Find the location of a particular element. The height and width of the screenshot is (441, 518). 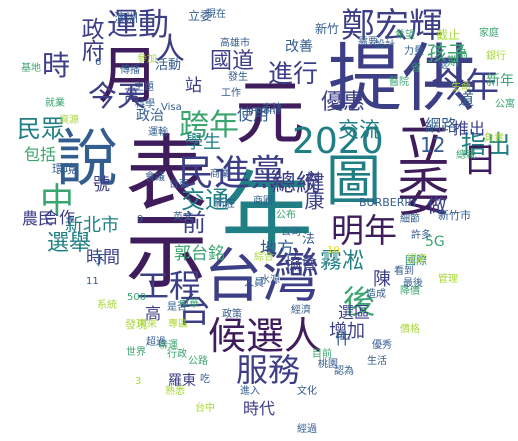

word-w-shijian: 時間 is located at coordinates (103, 258).